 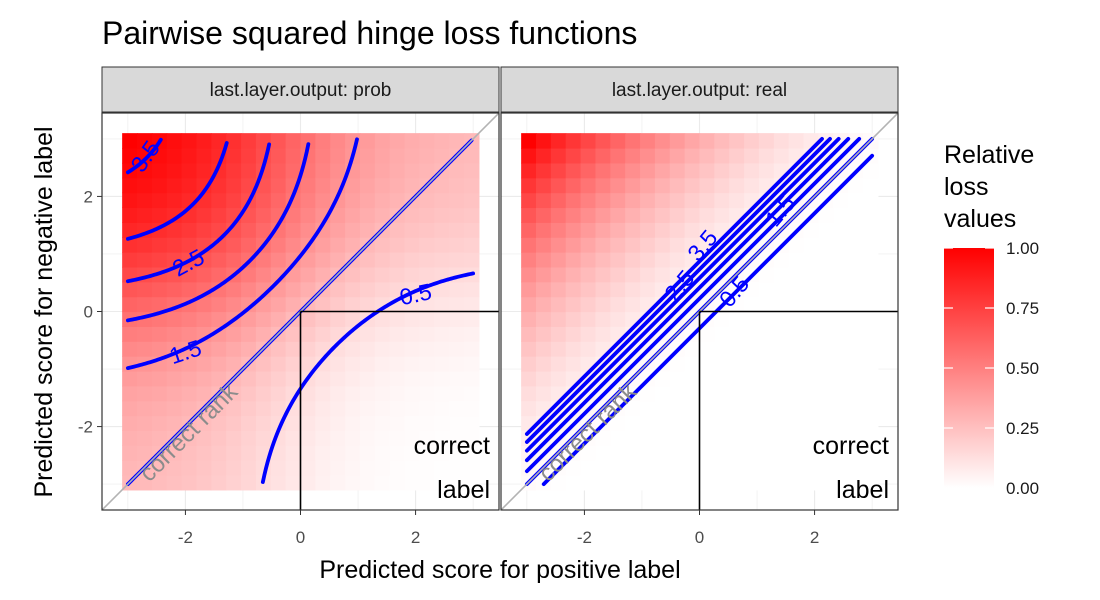 I want to click on legend-tick-label: 0.00, so click(x=1022, y=488).